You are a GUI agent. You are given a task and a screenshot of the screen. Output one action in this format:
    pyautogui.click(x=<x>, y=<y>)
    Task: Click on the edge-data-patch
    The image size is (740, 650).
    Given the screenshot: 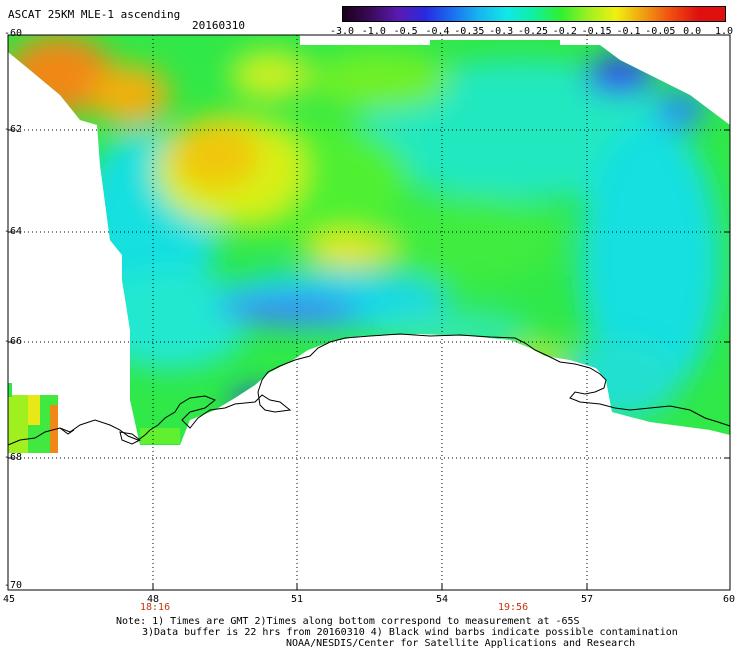 What is the action you would take?
    pyautogui.click(x=94, y=418)
    